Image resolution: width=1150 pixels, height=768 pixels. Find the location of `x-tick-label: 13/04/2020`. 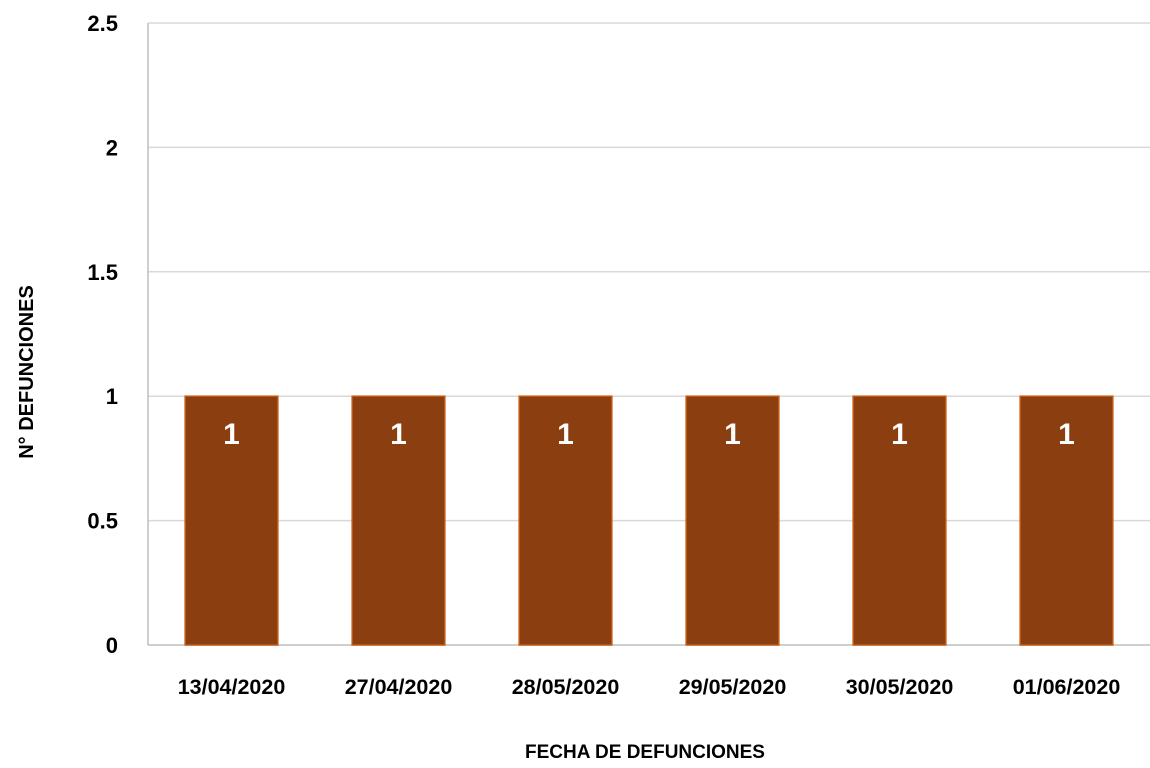

x-tick-label: 13/04/2020 is located at coordinates (232, 687).